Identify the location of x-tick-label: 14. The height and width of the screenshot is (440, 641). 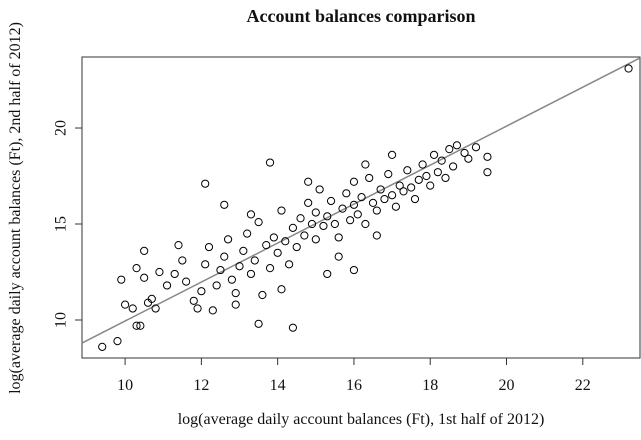
(278, 385).